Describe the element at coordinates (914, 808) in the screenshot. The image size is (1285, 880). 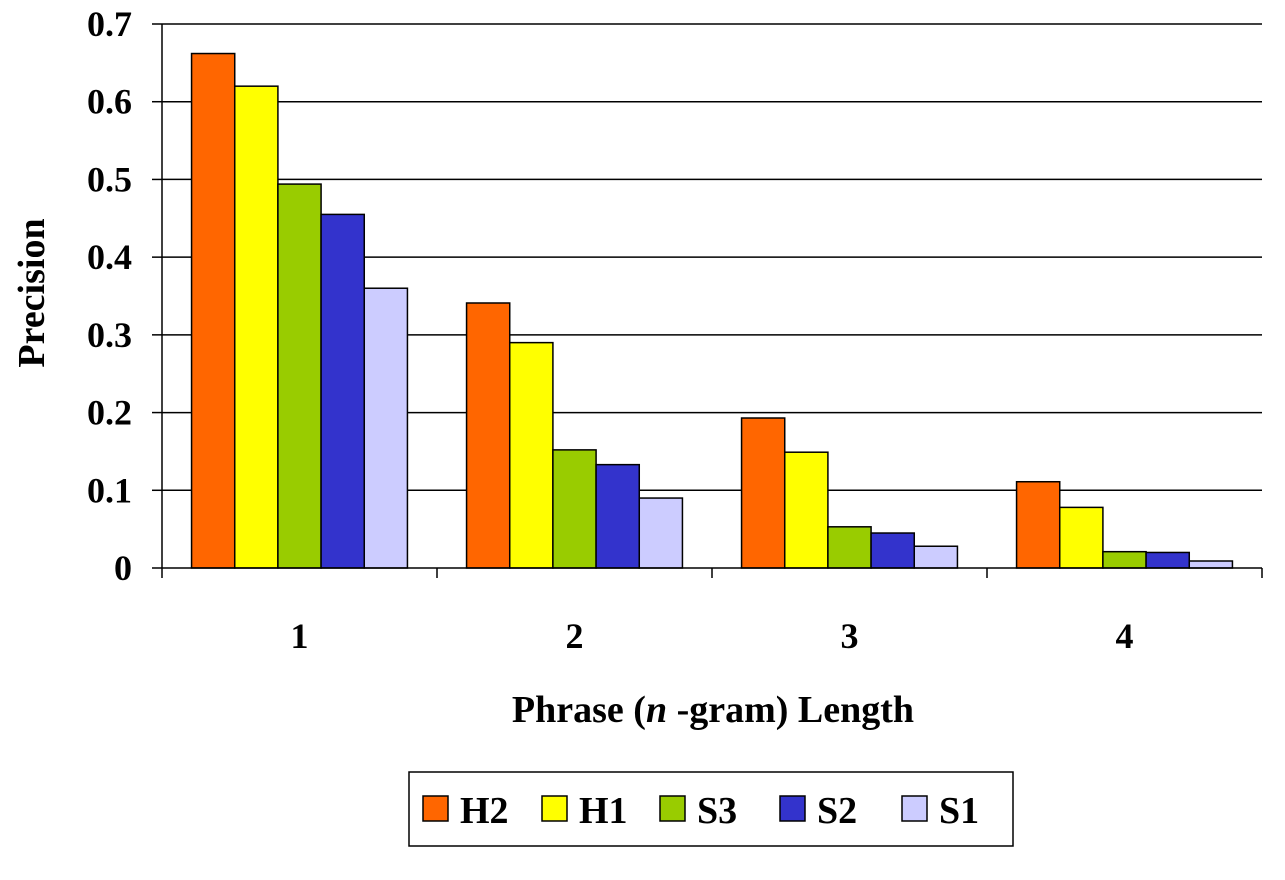
I see `legend-swatch-s1` at that location.